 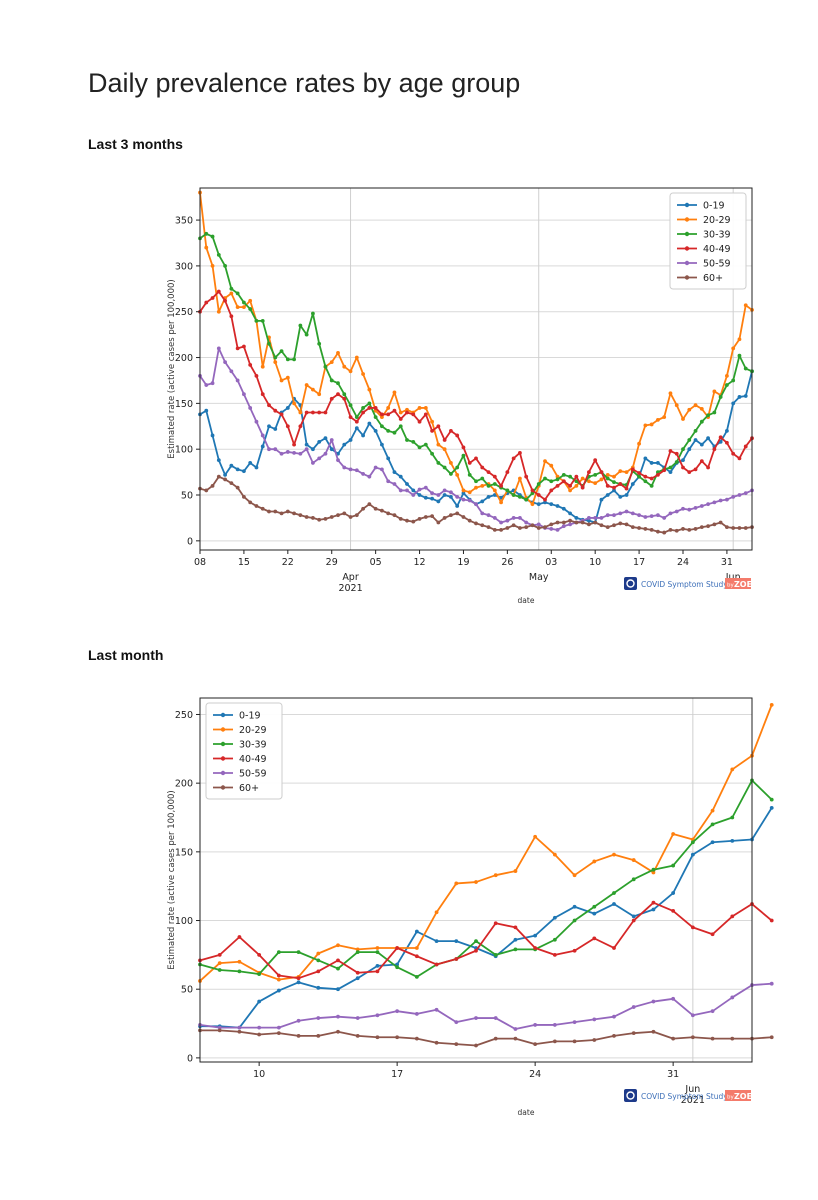 I want to click on legend-label-0-19: 0-19, so click(x=250, y=716).